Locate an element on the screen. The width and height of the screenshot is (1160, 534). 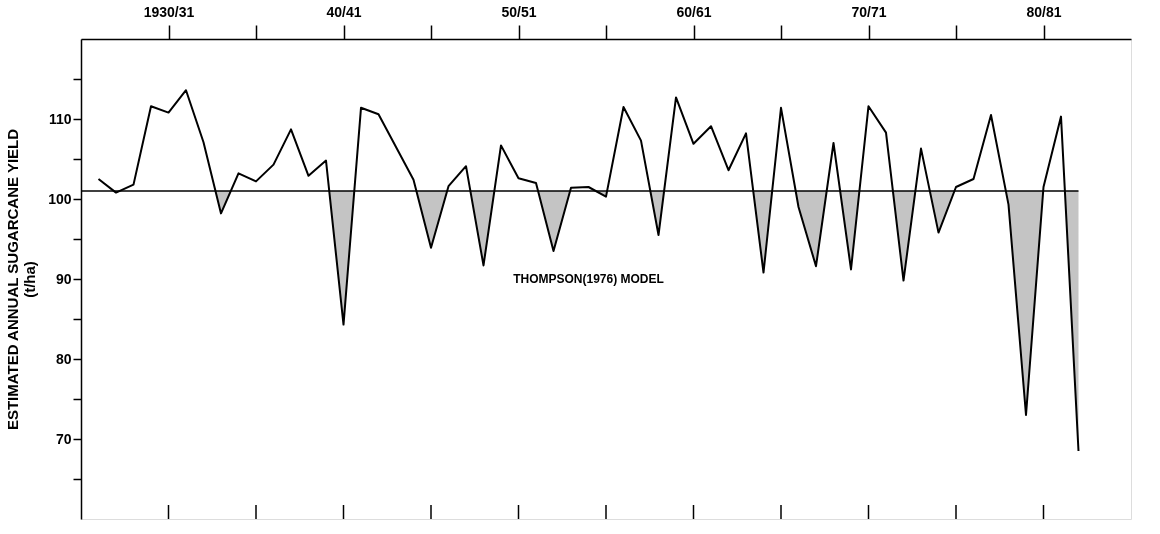
y-tick-label: 90 is located at coordinates (63, 278).